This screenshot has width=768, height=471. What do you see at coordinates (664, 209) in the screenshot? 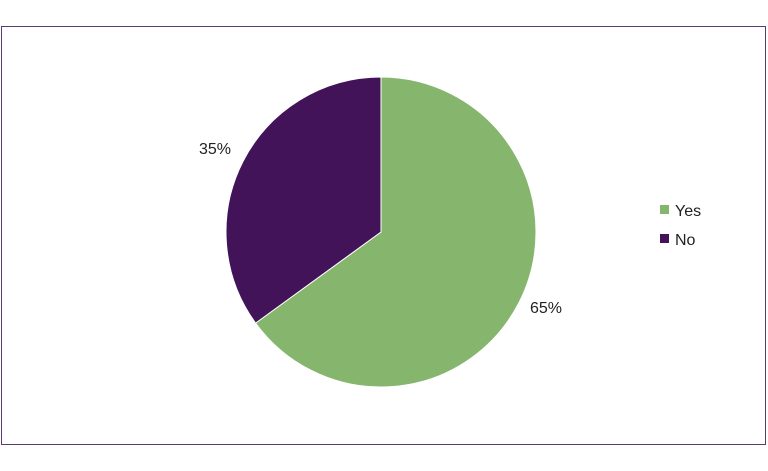
I see `legend-swatch-yes` at bounding box center [664, 209].